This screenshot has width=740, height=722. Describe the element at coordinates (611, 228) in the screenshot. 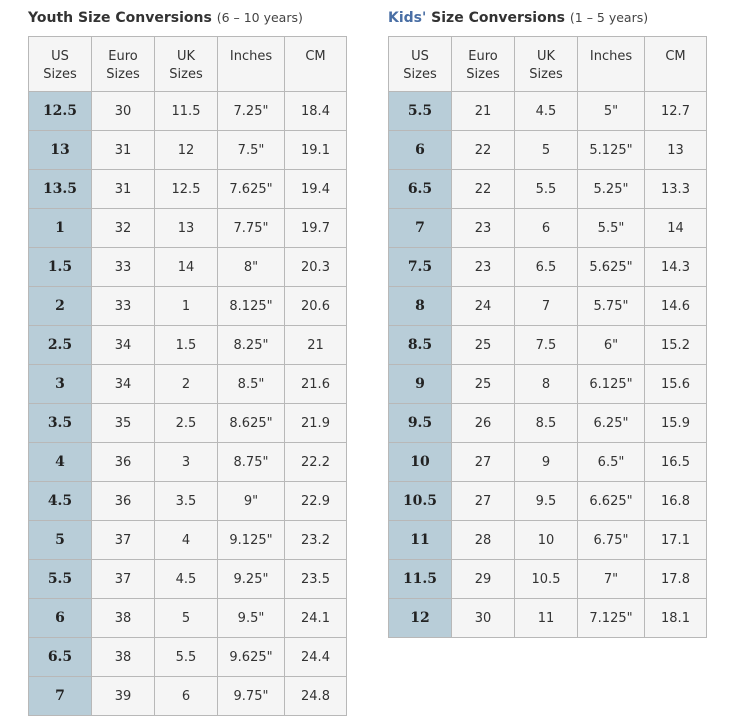

I see `cell-inches: 5.5"` at that location.